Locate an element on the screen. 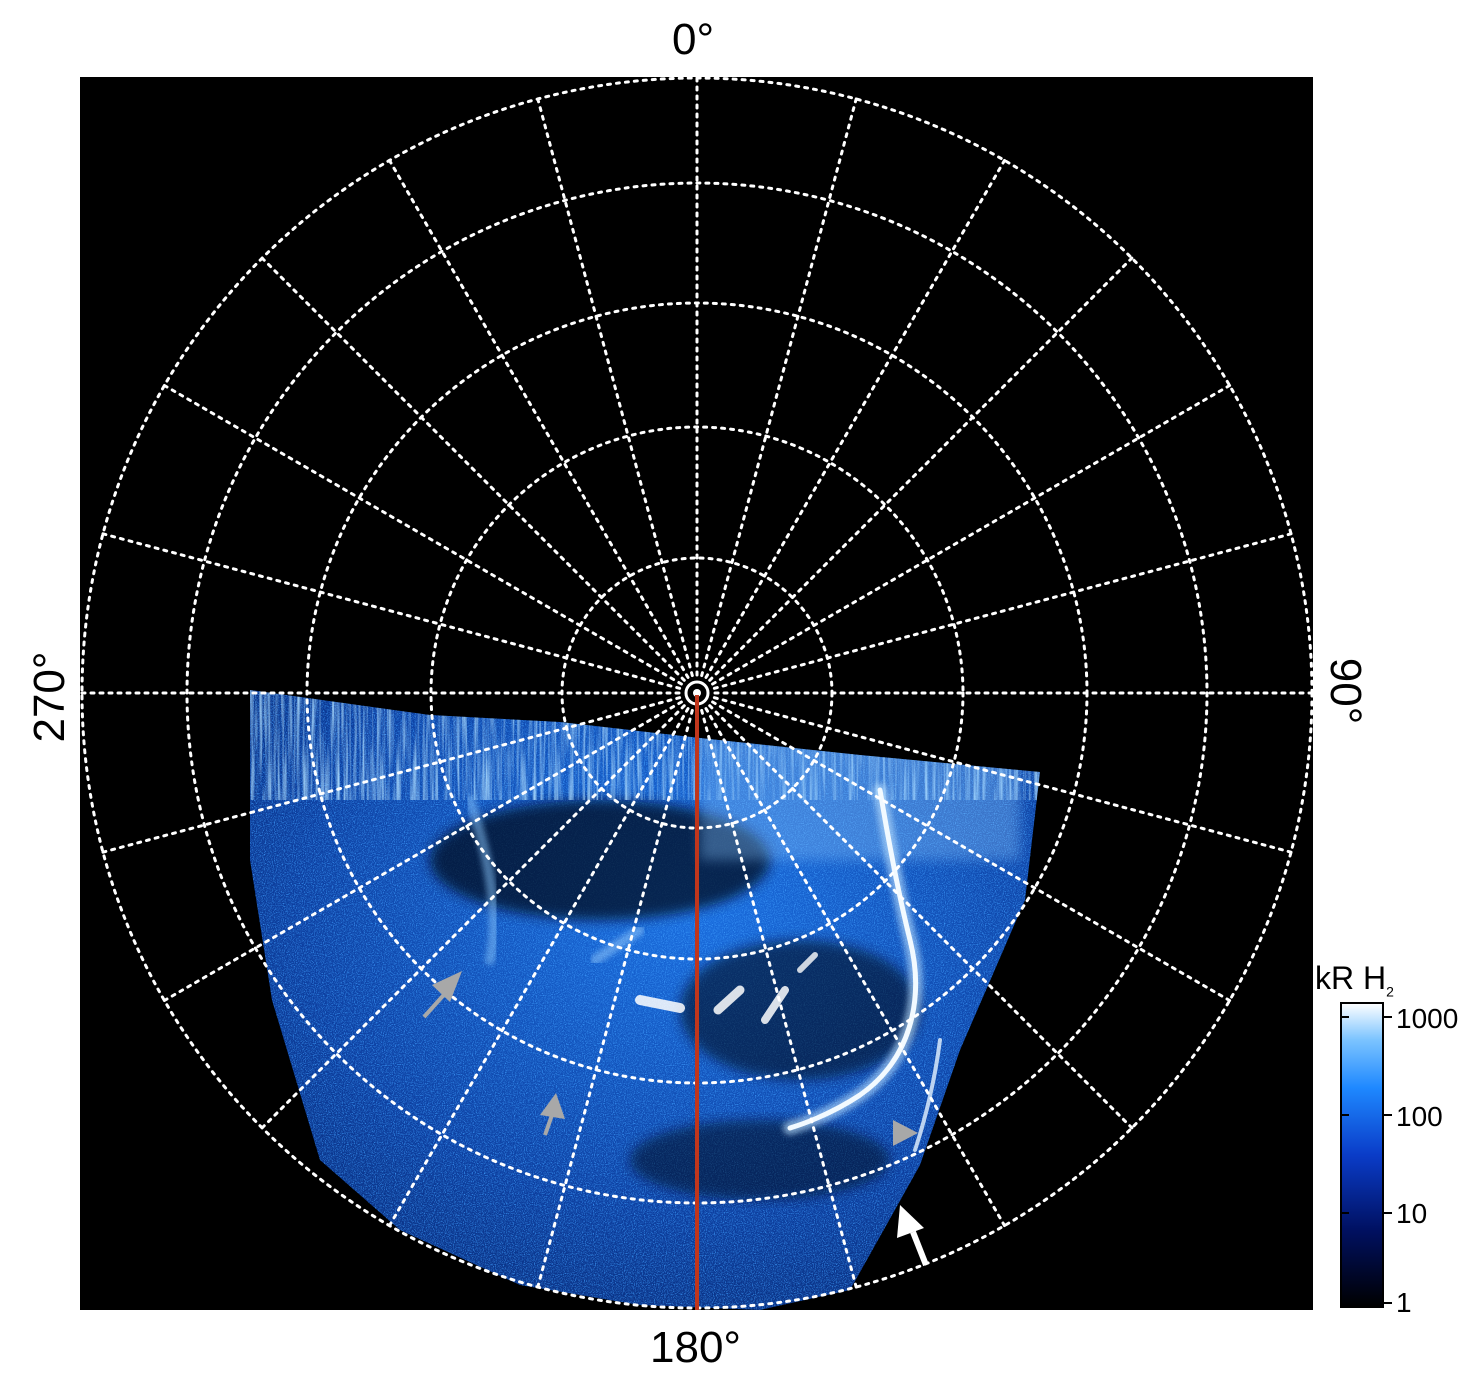  colorbar-tick-10: 10 is located at coordinates (1412, 1213).